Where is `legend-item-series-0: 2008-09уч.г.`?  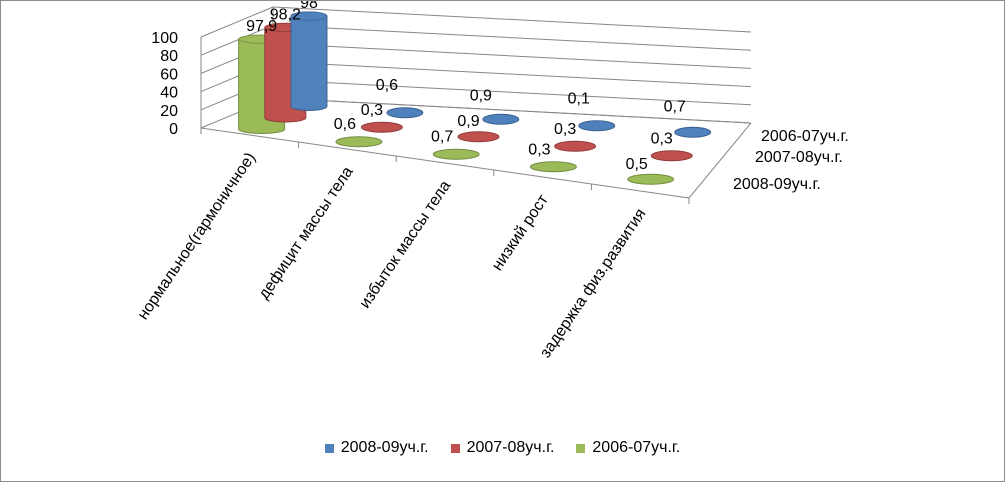
legend-item-series-0: 2008-09уч.г. is located at coordinates (376, 448).